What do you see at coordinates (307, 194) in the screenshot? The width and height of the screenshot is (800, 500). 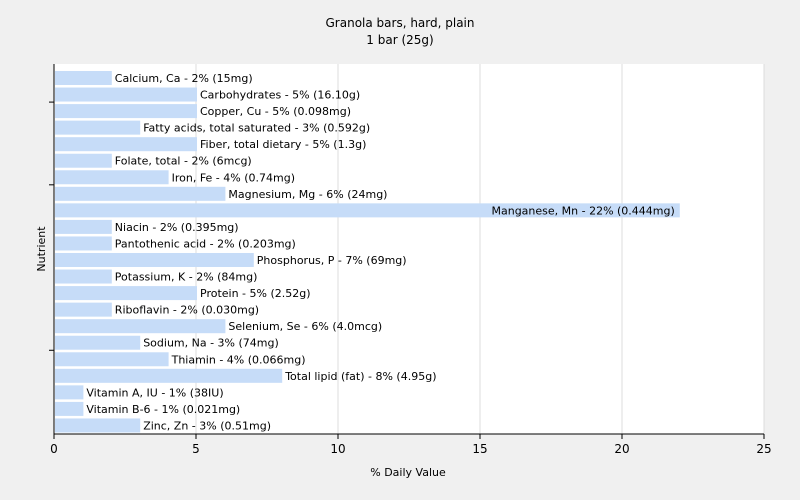 I see `bar-label-7: Magnesium, Mg - 6% (24mg)` at bounding box center [307, 194].